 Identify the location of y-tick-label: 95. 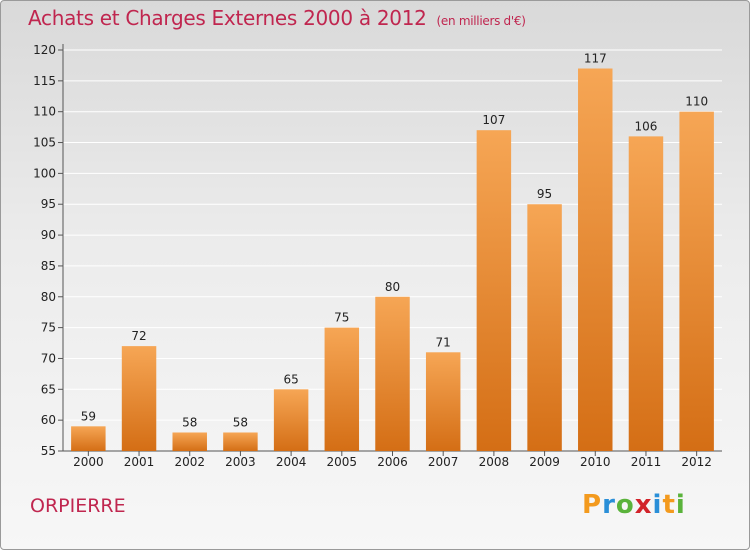
(48, 204).